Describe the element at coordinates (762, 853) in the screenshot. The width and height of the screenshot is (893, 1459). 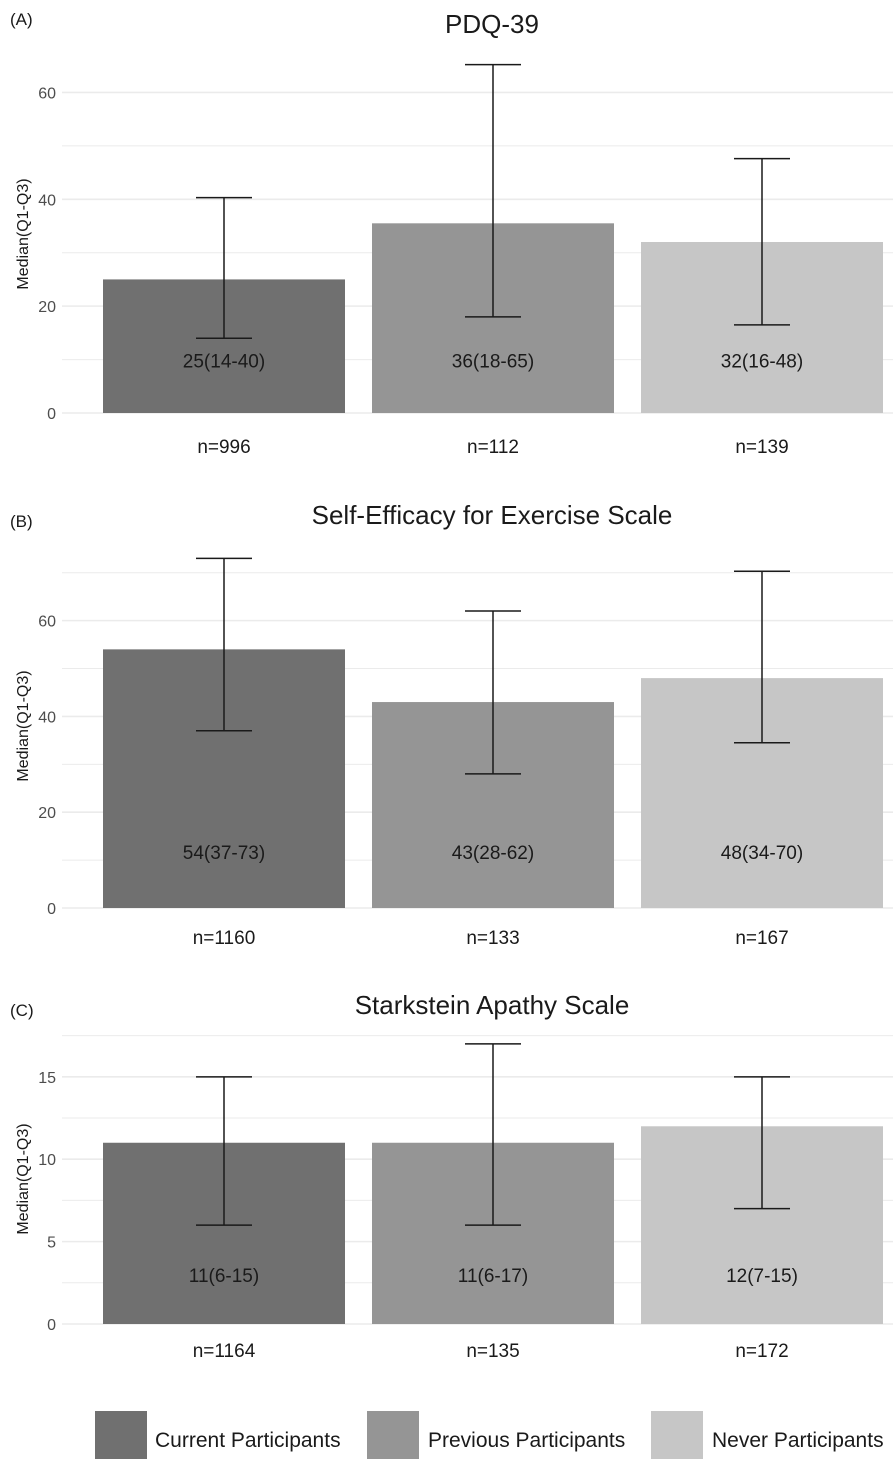
I see `bar-value-label: 48(34-70)` at that location.